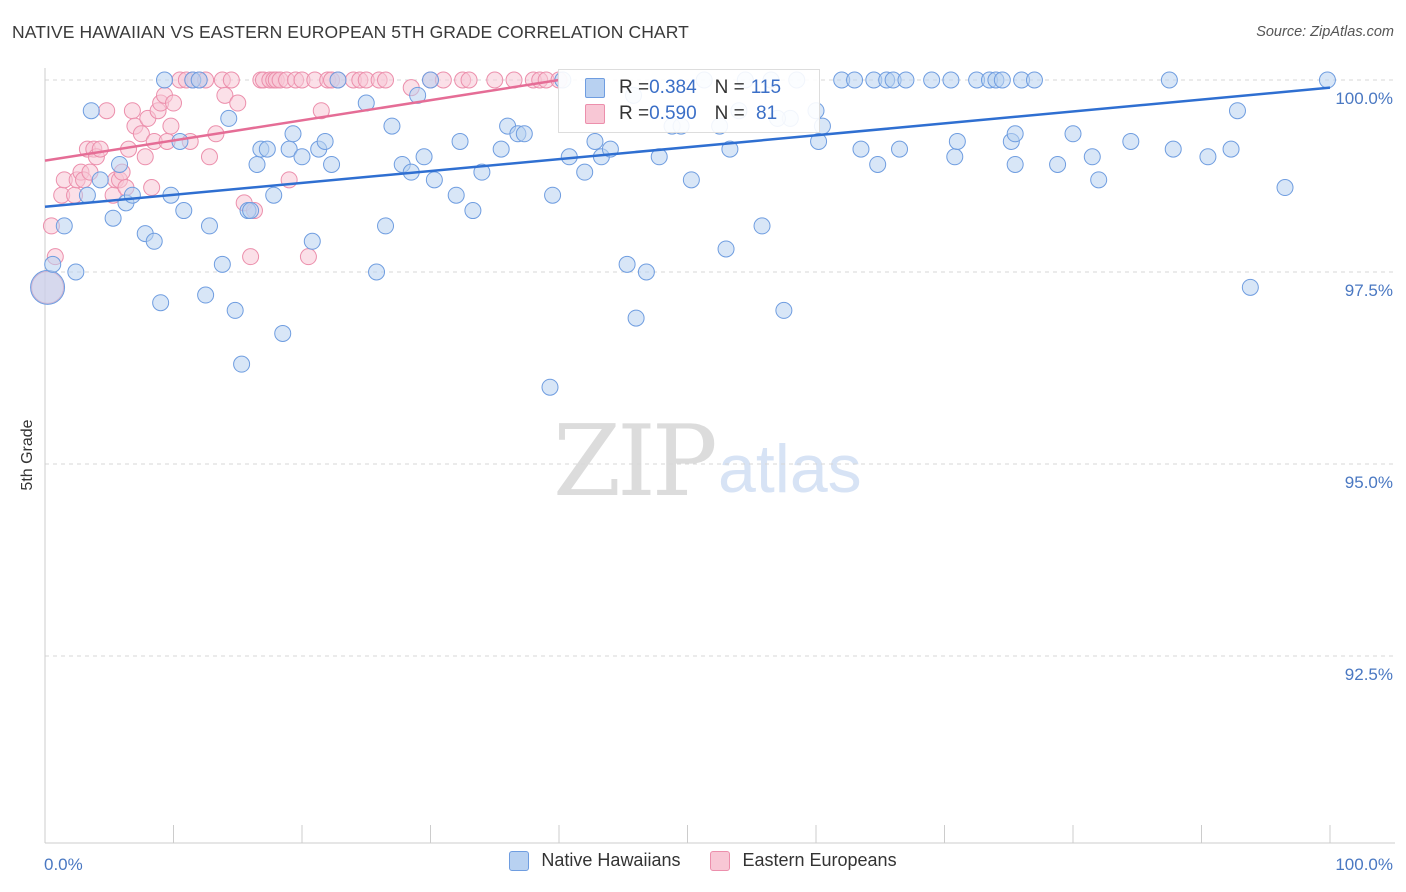 This screenshot has height=892, width=1406. I want to click on legend-item-eastern-europeans: Eastern Europeans, so click(803, 860).